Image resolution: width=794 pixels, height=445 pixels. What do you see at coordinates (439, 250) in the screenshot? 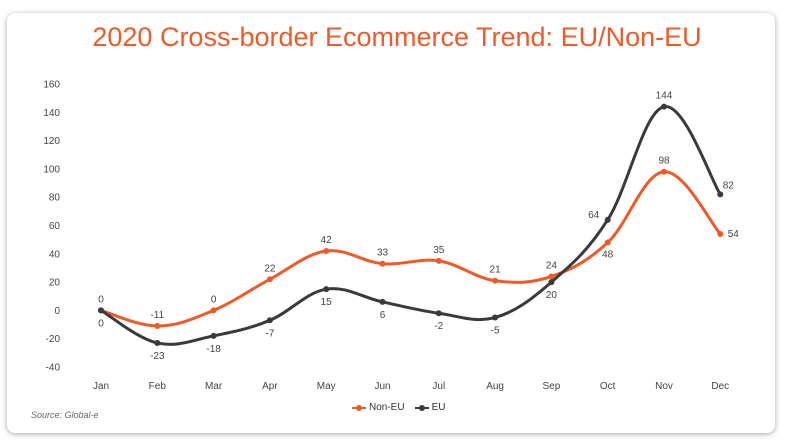
I see `data-label-non-eu: 35` at bounding box center [439, 250].